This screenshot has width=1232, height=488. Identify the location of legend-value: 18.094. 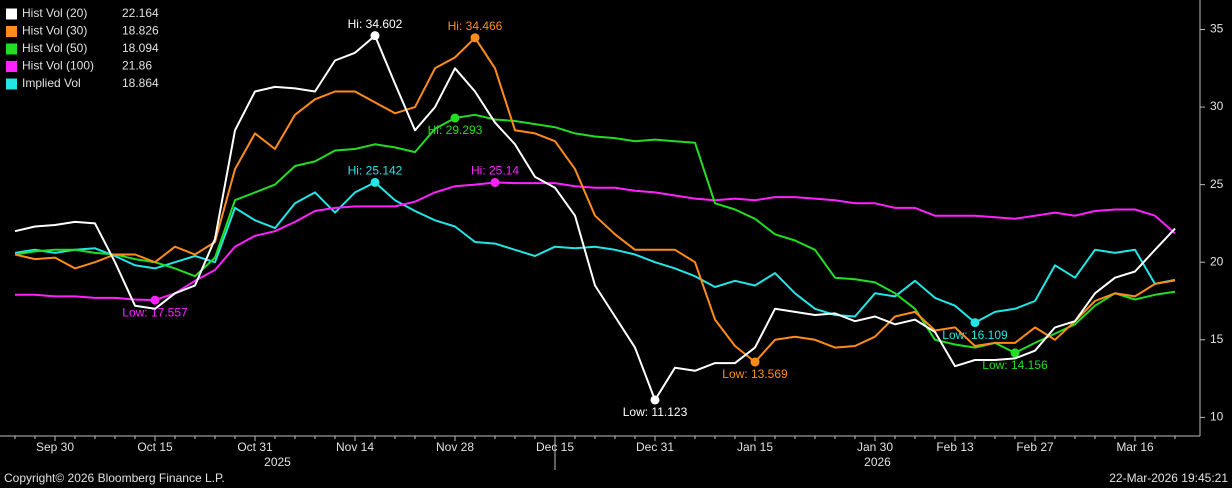
(140, 48).